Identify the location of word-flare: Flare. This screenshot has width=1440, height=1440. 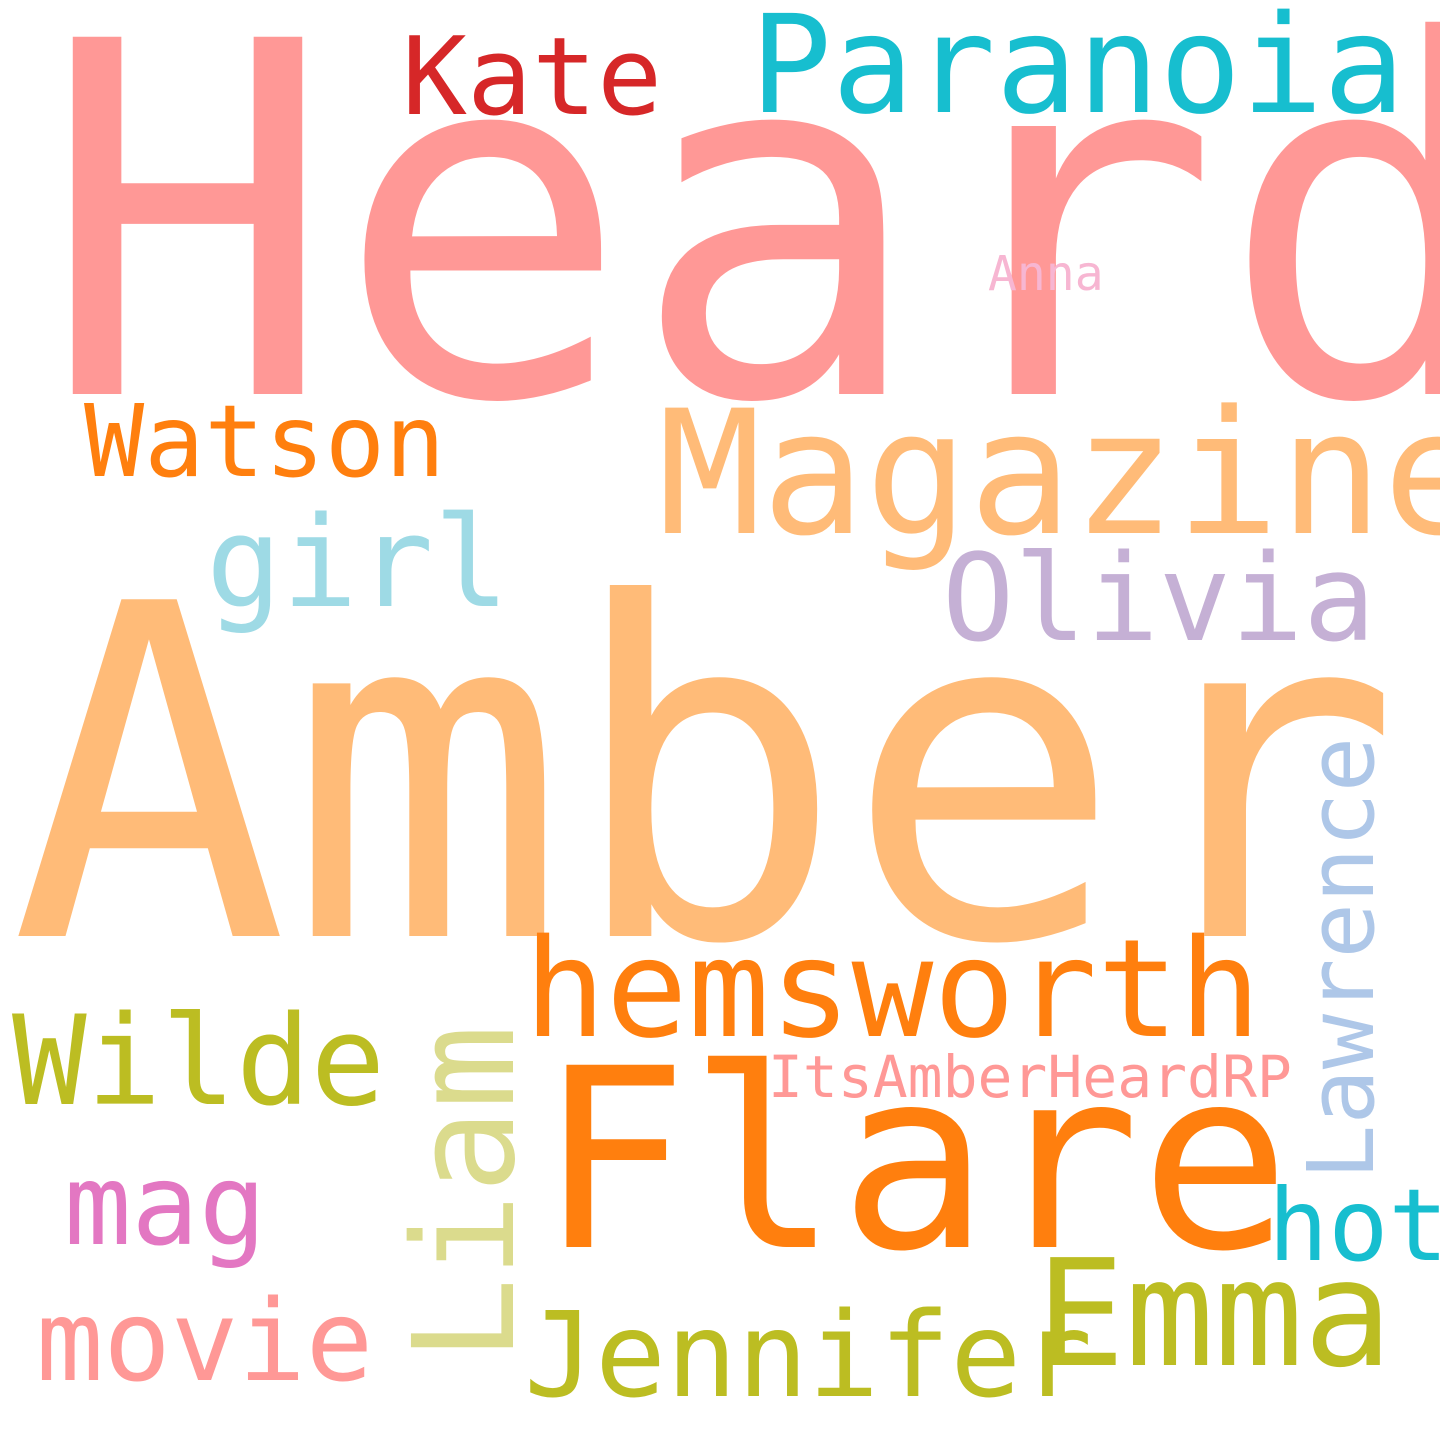
(914, 1160).